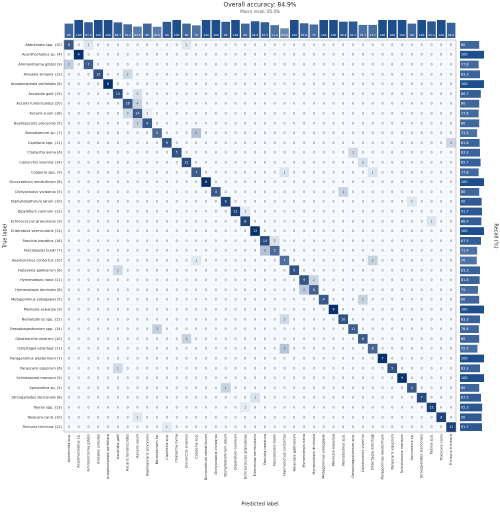 The height and width of the screenshot is (514, 500). What do you see at coordinates (275, 450) in the screenshot?
I see `x-tick-label: Fasciolopsis buski` at bounding box center [275, 450].